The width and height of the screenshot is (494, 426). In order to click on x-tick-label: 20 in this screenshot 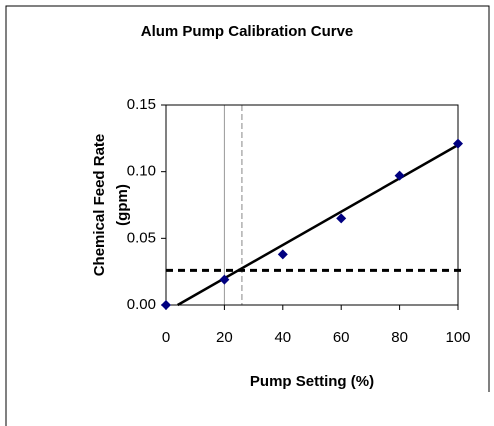, I will do `click(224, 337)`.